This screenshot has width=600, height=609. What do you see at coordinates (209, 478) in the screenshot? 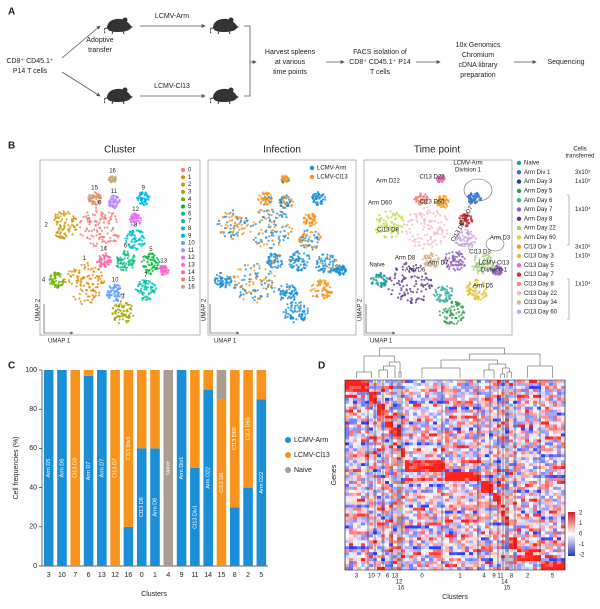
I see `bar-label: Arm D22` at bounding box center [209, 478].